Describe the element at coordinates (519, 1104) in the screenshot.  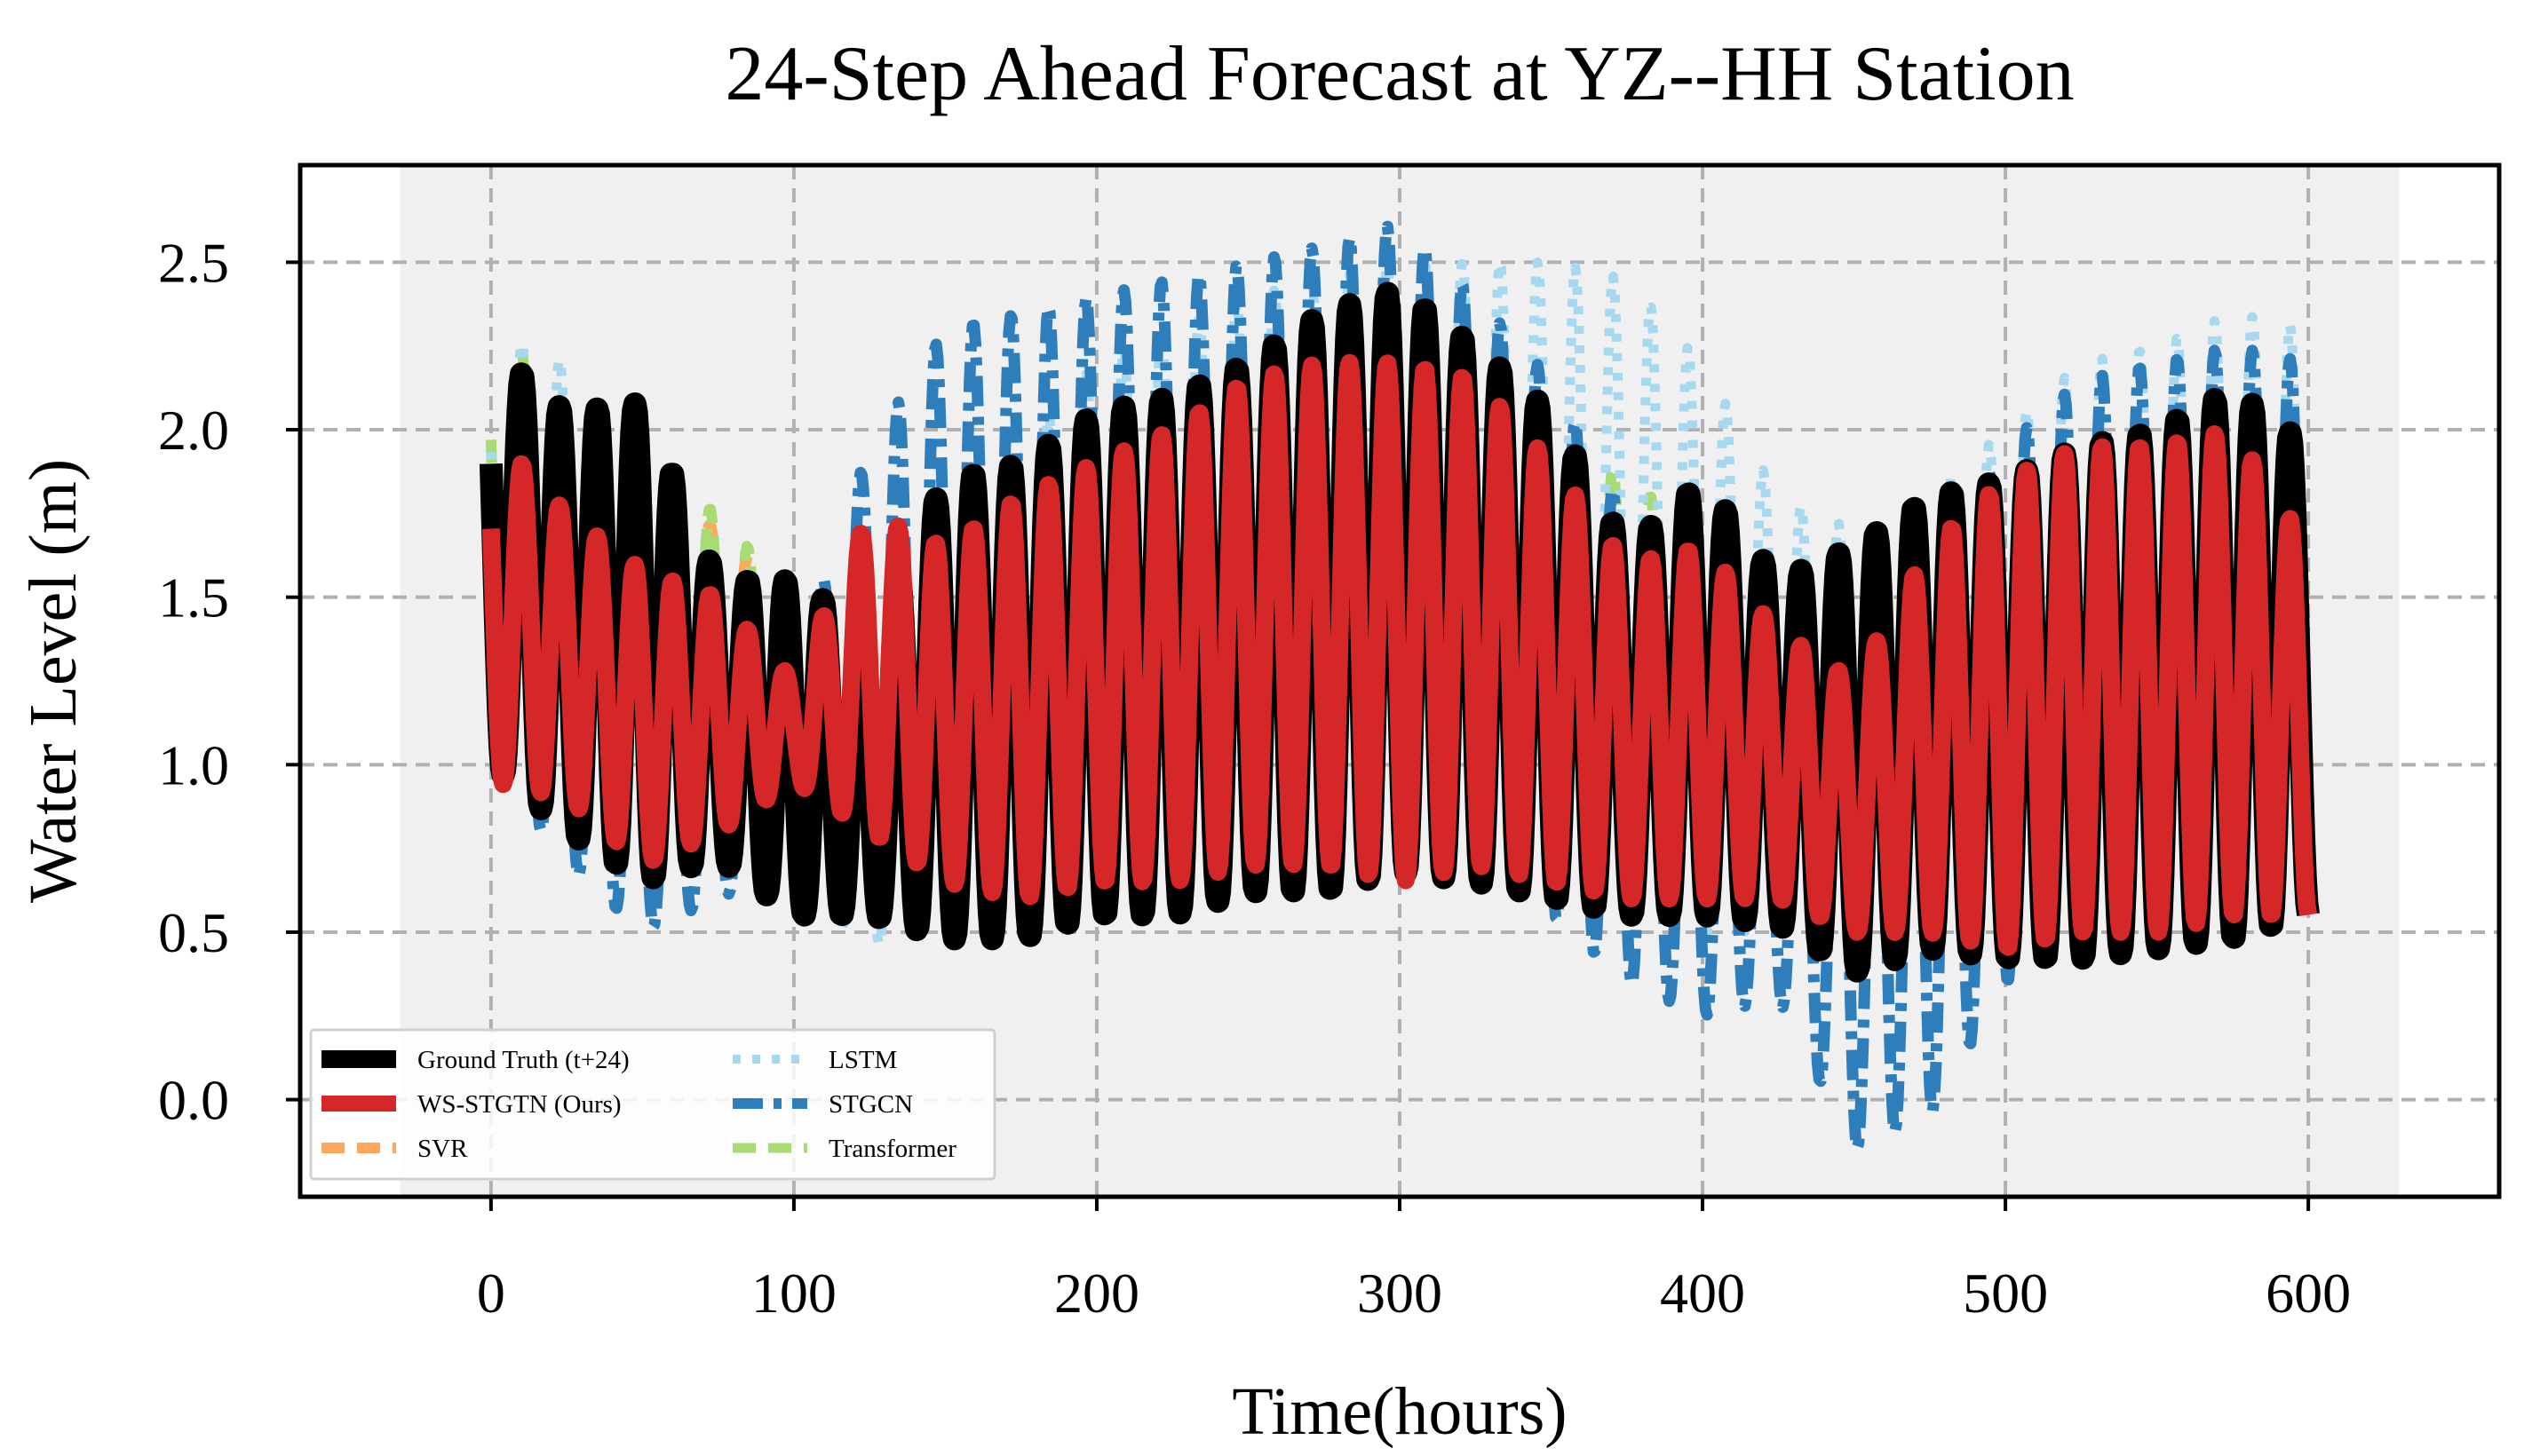
I see `legend-label-1: WS-STGTN (Ours)` at that location.